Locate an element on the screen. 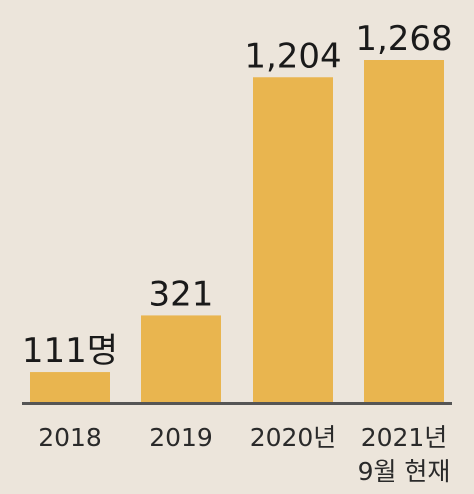 Image resolution: width=474 pixels, height=494 pixels. x-tick-label-3: 2021년 is located at coordinates (404, 437).